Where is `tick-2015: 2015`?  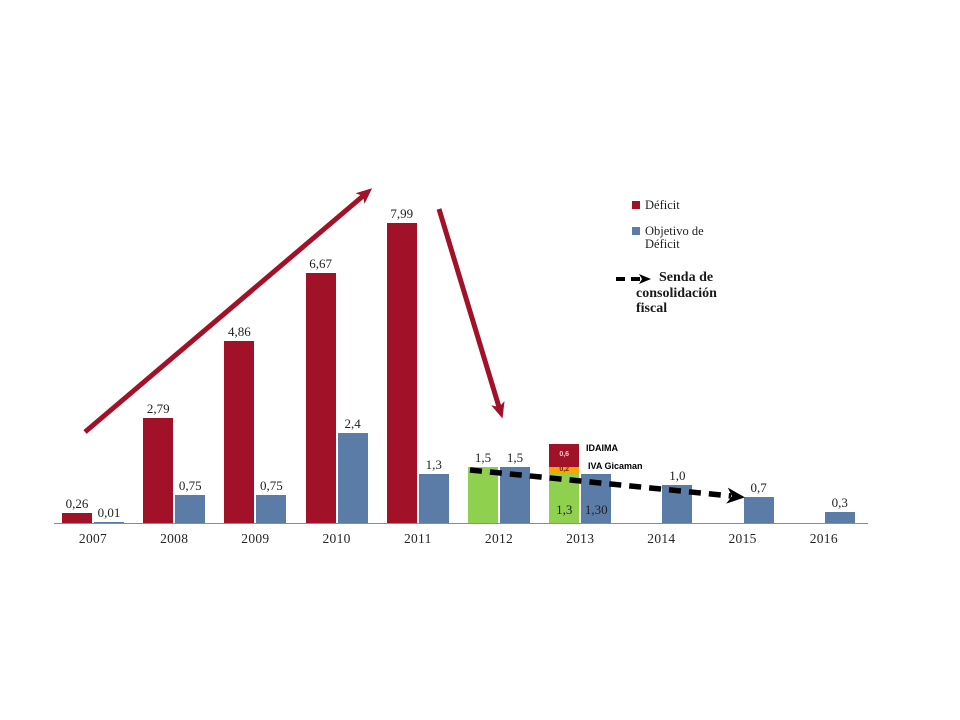
tick-2015: 2015 is located at coordinates (742, 538).